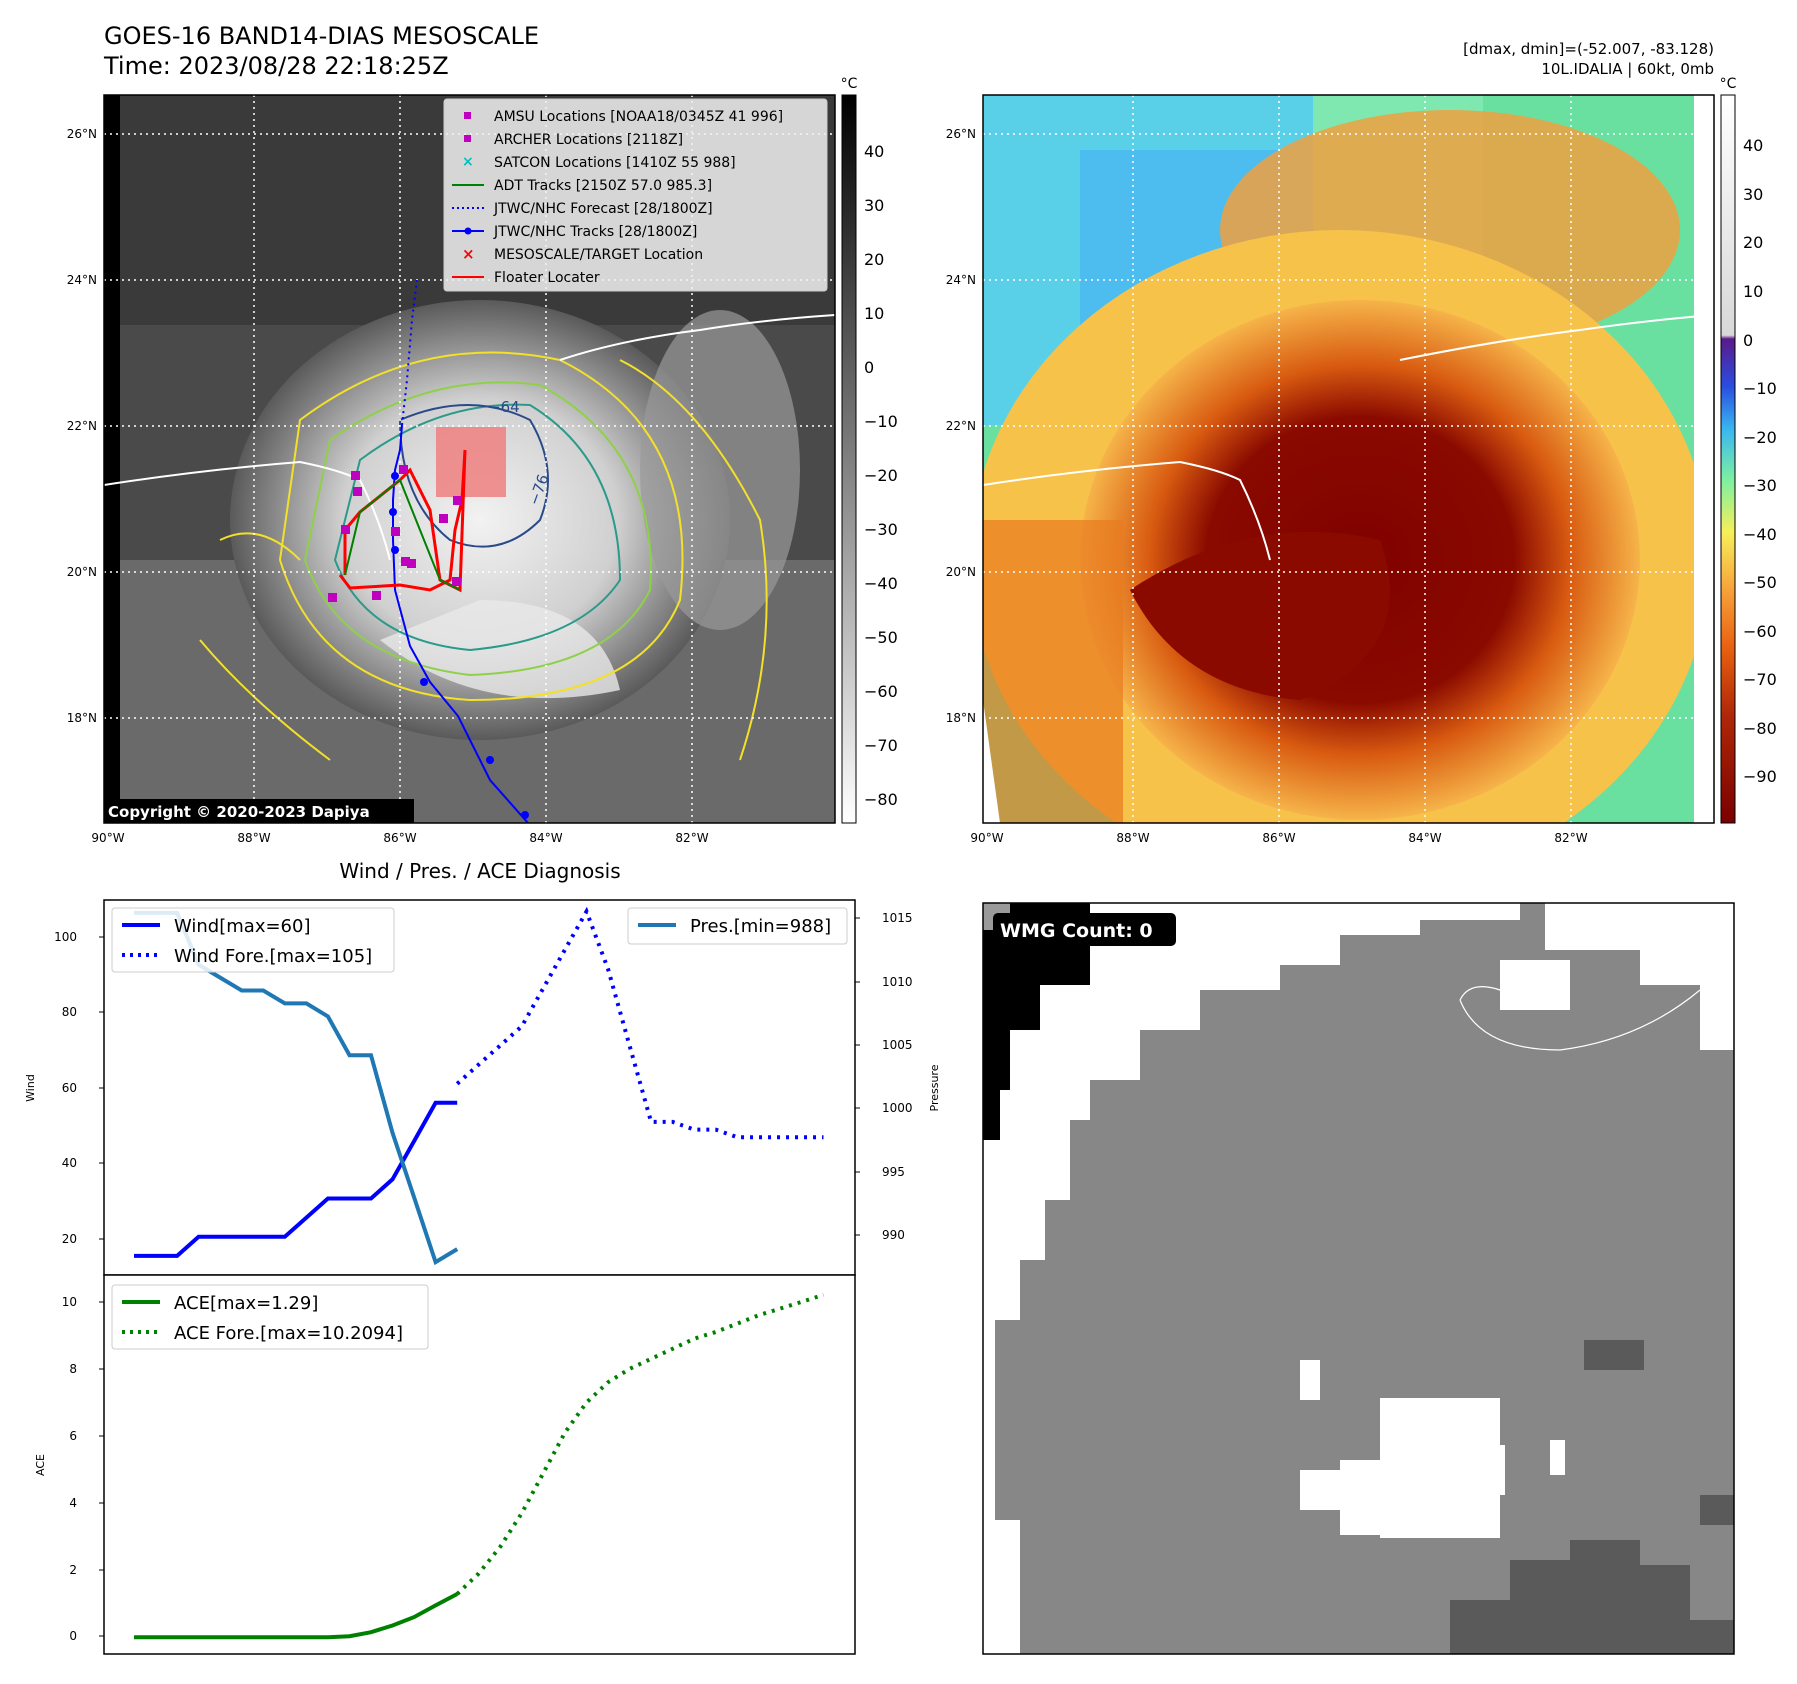 This screenshot has width=1797, height=1684. What do you see at coordinates (73, 1503) in the screenshot?
I see `svg-text: 4` at bounding box center [73, 1503].